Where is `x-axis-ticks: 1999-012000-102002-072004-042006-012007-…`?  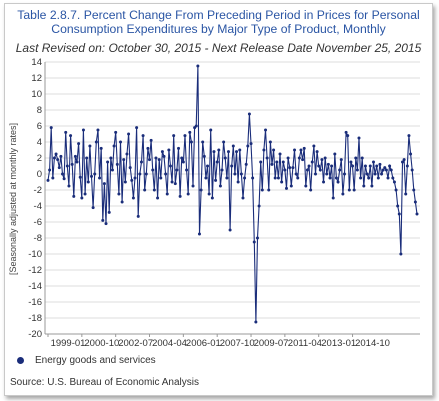
x-axis-ticks: 1999-012000-102002-072004-042006-012007-… is located at coordinates (218, 341).